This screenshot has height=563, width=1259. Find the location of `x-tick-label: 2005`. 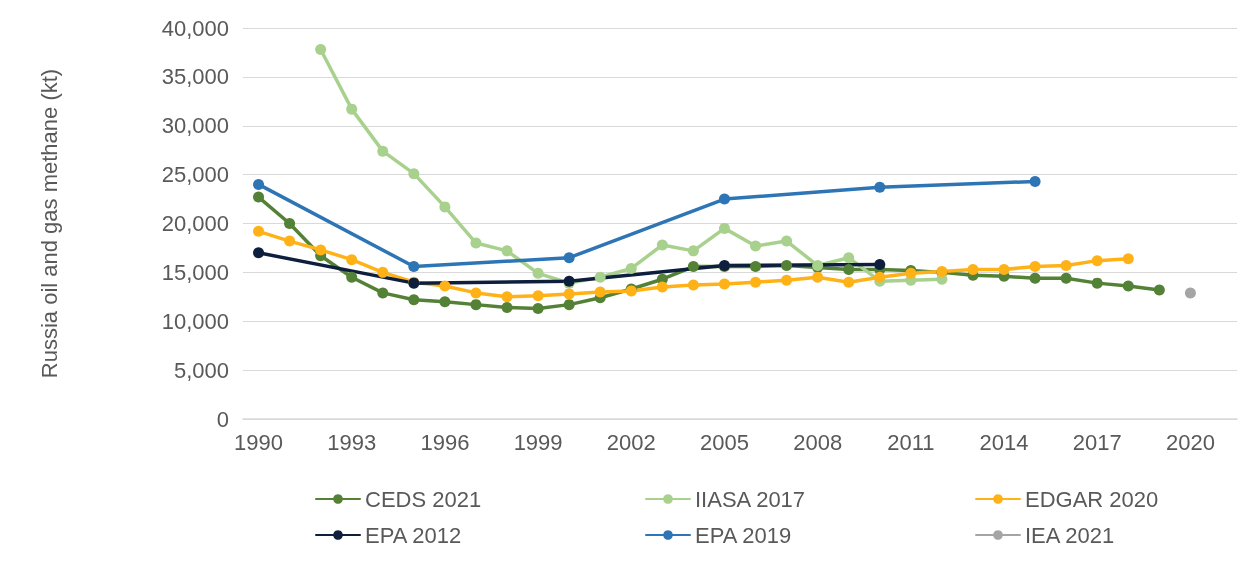

x-tick-label: 2005 is located at coordinates (724, 442).